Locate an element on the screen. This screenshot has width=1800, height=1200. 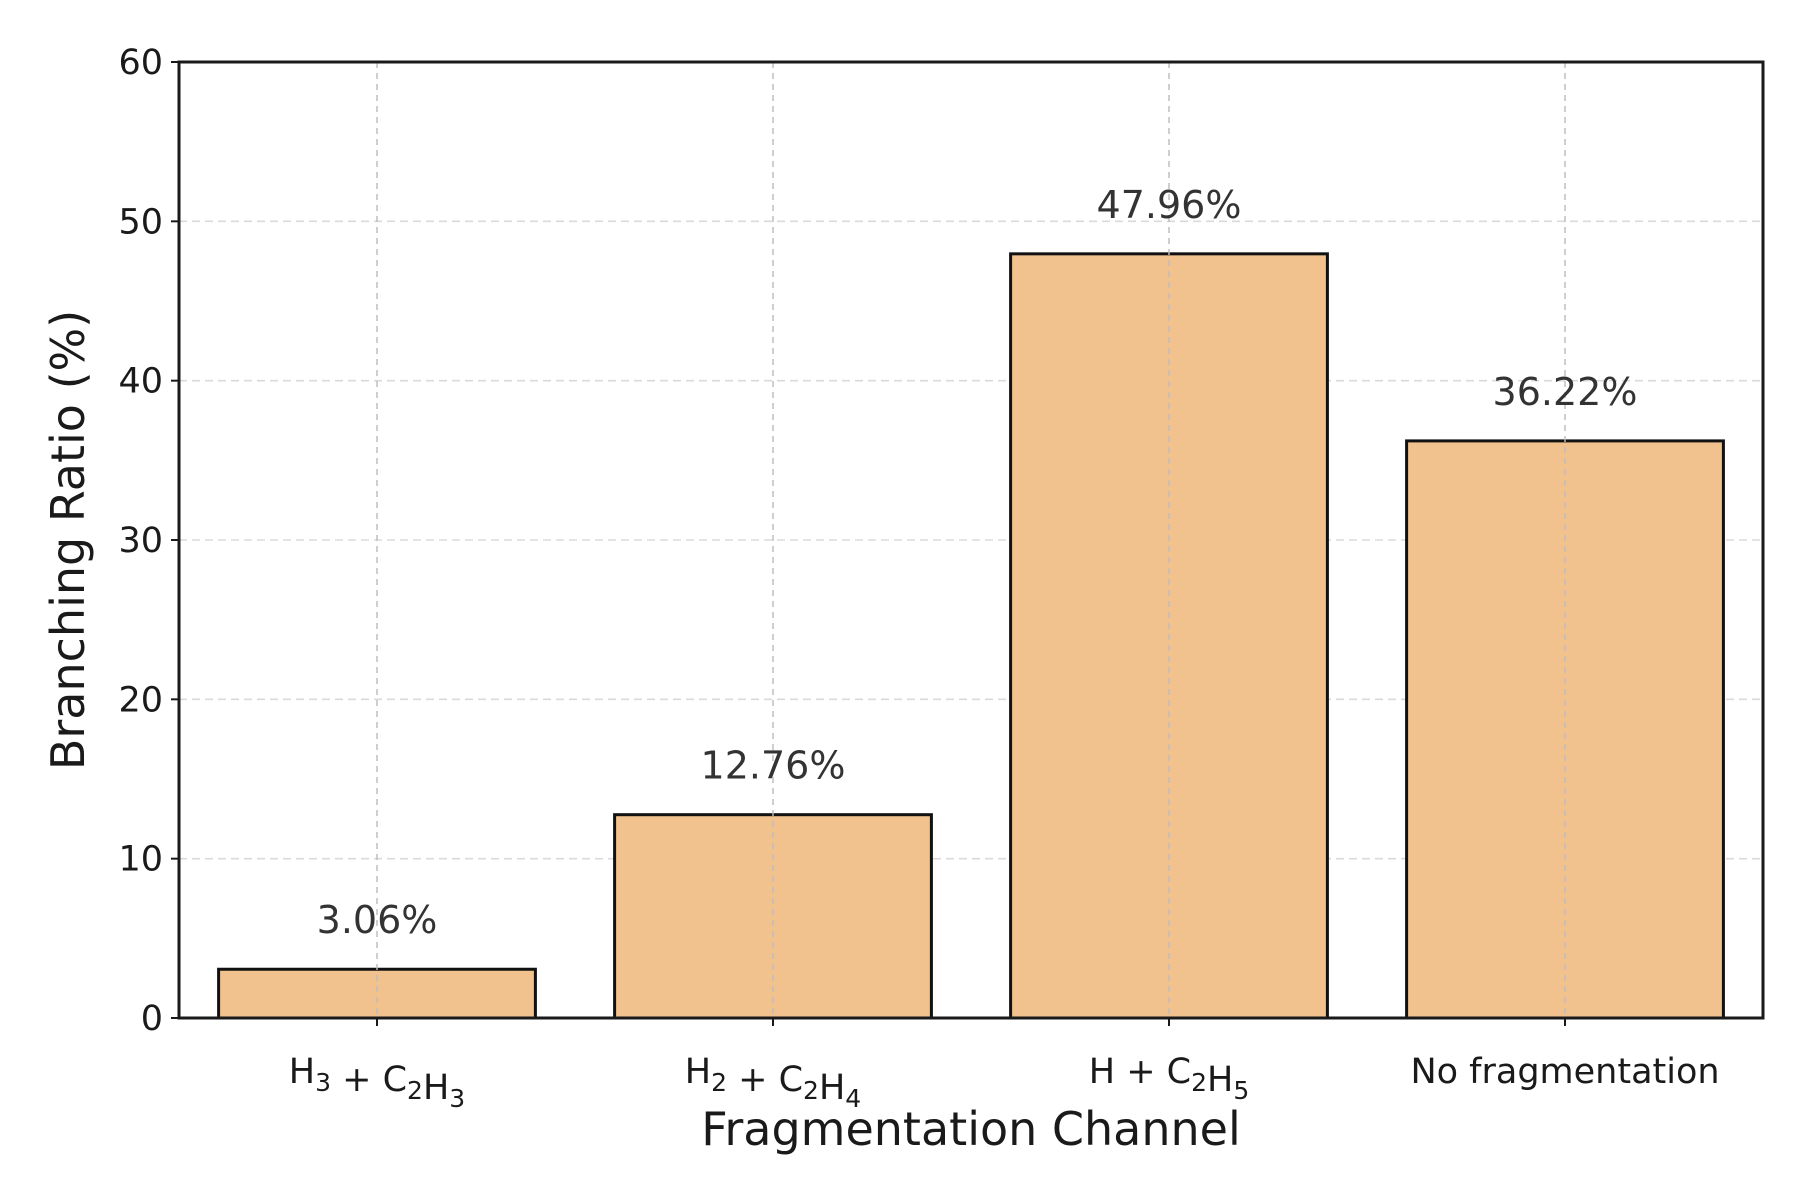
y-tick-label: 20 is located at coordinates (140, 700).